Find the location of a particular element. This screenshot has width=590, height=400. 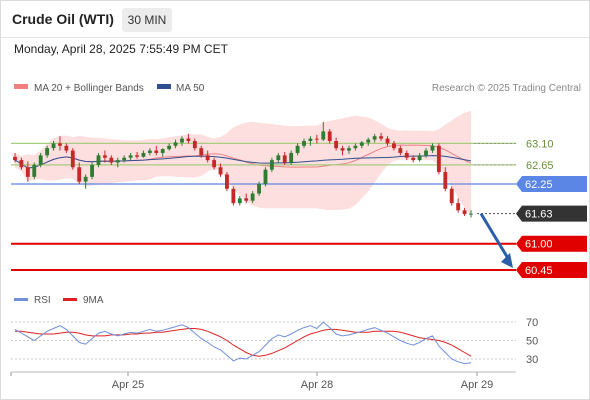

rsi-tick-label: 30 is located at coordinates (532, 360).